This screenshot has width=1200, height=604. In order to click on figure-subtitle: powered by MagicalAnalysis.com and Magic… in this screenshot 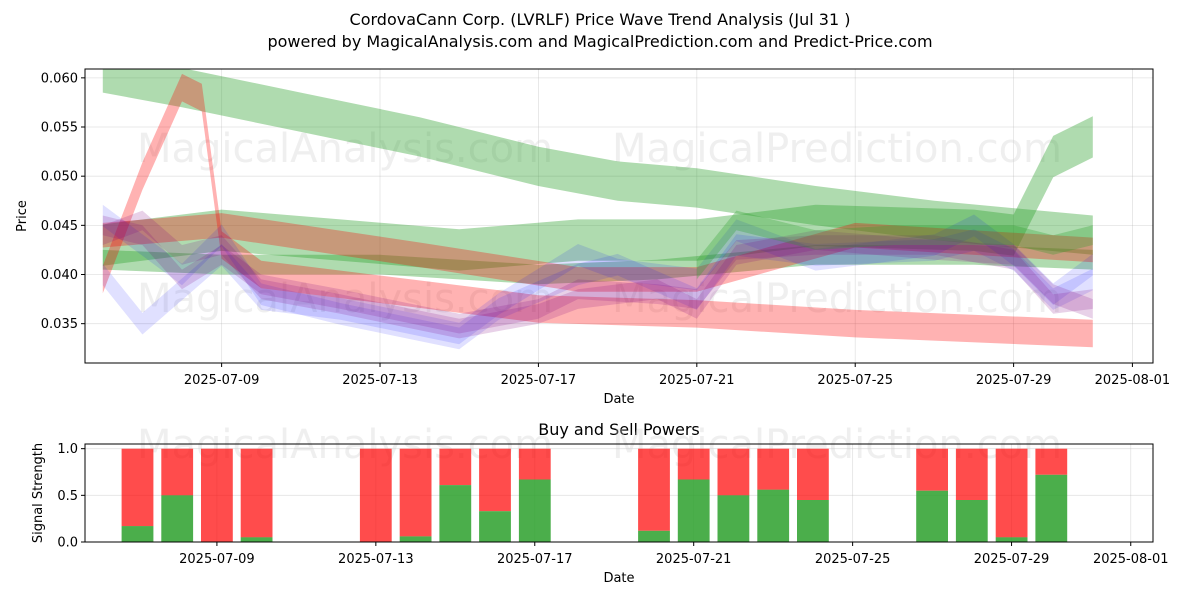, I will do `click(599, 41)`.